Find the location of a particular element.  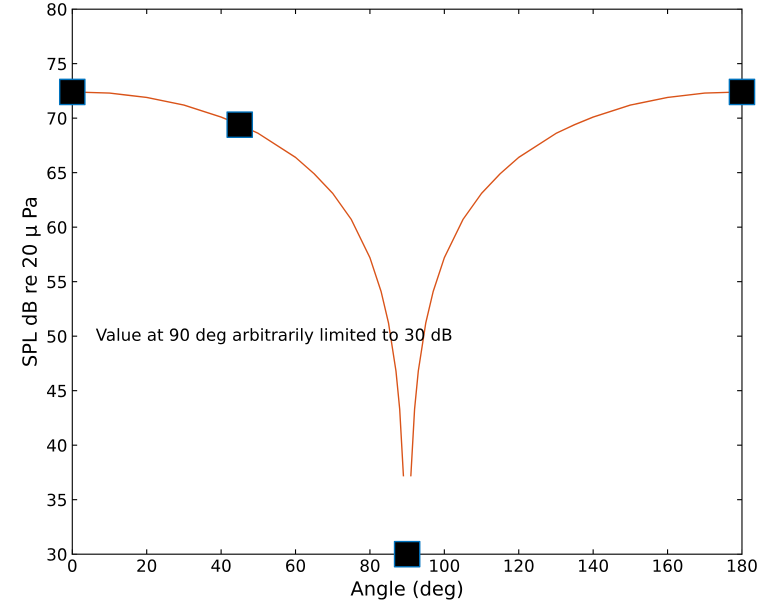

y-tick-label: 30 is located at coordinates (56, 554).